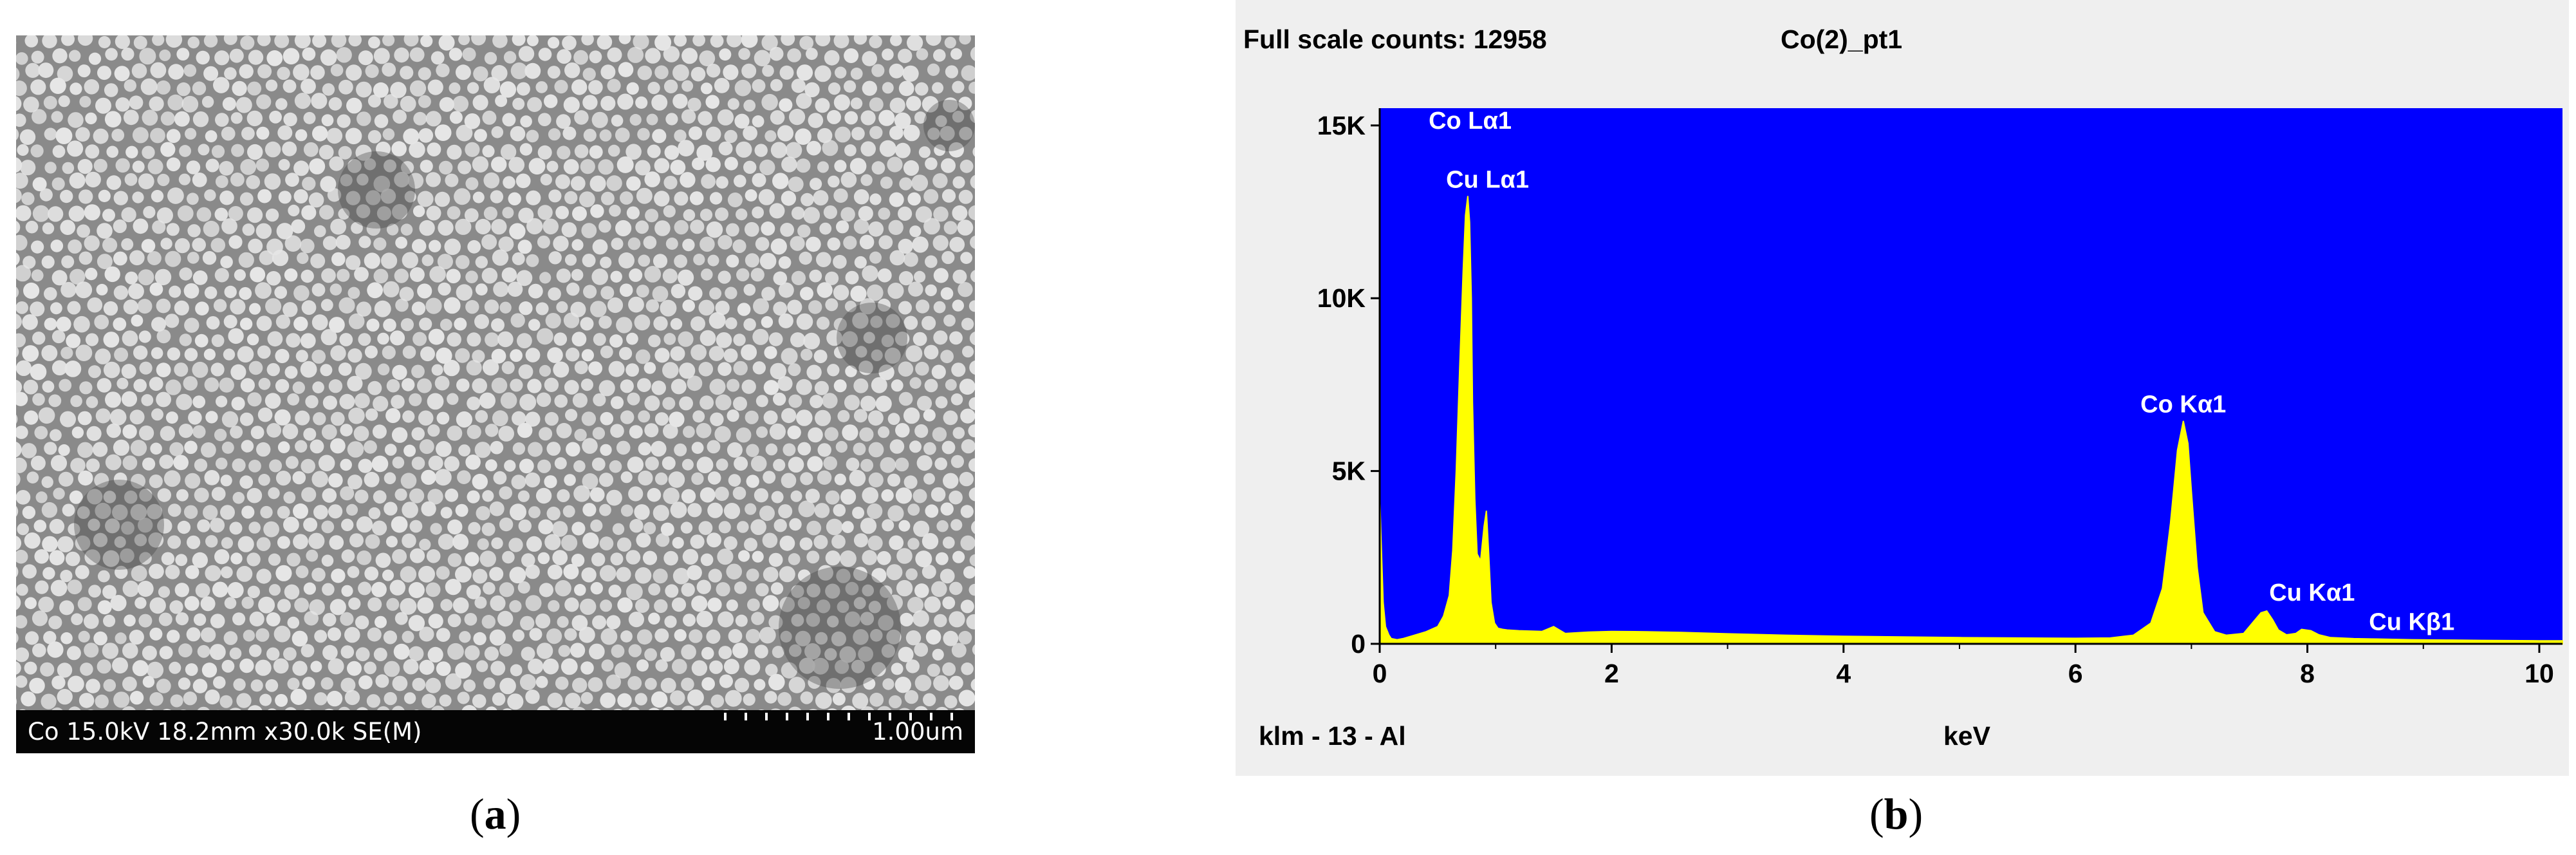  What do you see at coordinates (1341, 298) in the screenshot?
I see `y-tick-label: 10K` at bounding box center [1341, 298].